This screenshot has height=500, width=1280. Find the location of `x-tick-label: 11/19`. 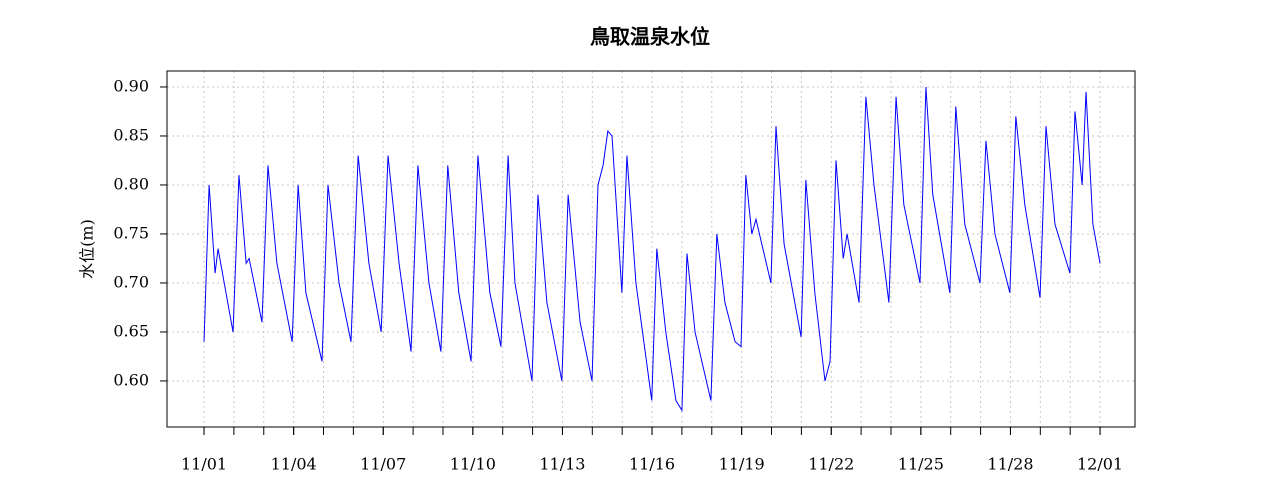

x-tick-label: 11/19 is located at coordinates (742, 464).